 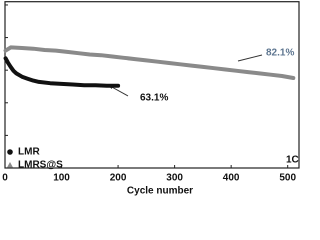 What do you see at coordinates (29, 152) in the screenshot?
I see `legend-label: LMR` at bounding box center [29, 152].